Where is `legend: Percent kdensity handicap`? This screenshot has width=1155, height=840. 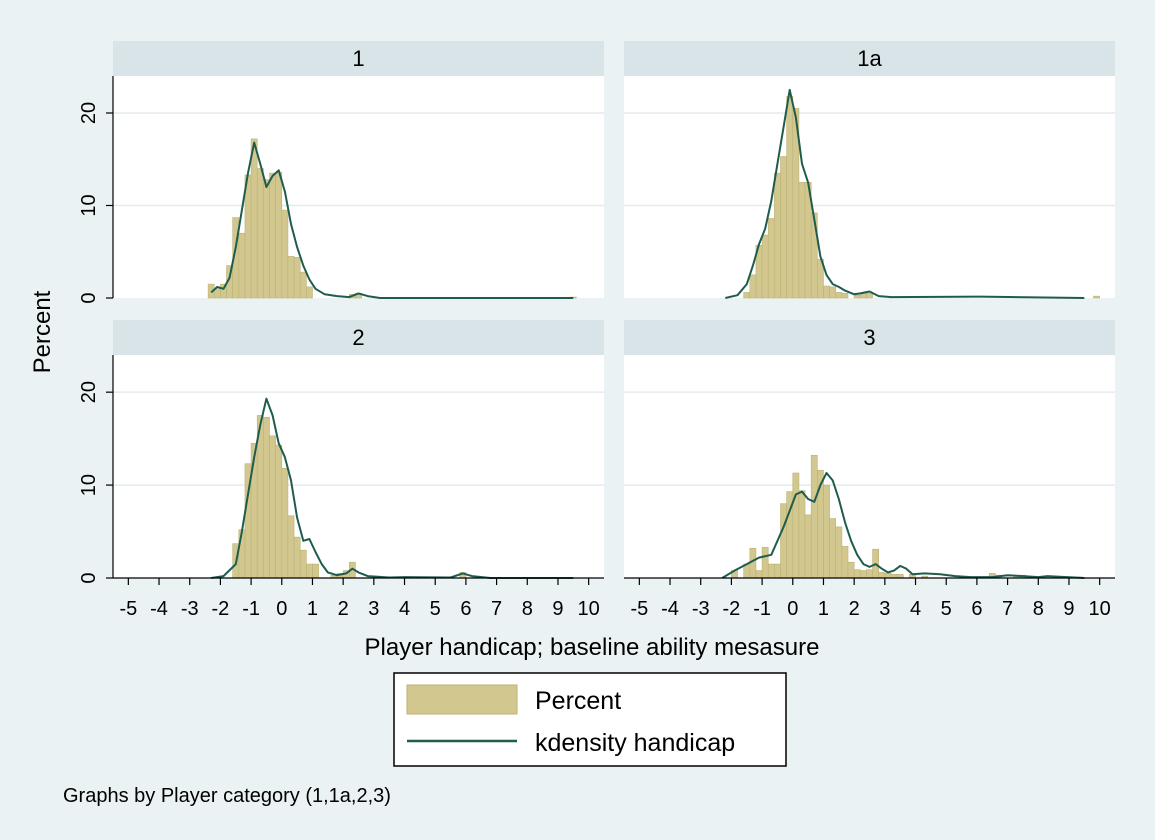
legend: Percent kdensity handicap is located at coordinates (590, 719).